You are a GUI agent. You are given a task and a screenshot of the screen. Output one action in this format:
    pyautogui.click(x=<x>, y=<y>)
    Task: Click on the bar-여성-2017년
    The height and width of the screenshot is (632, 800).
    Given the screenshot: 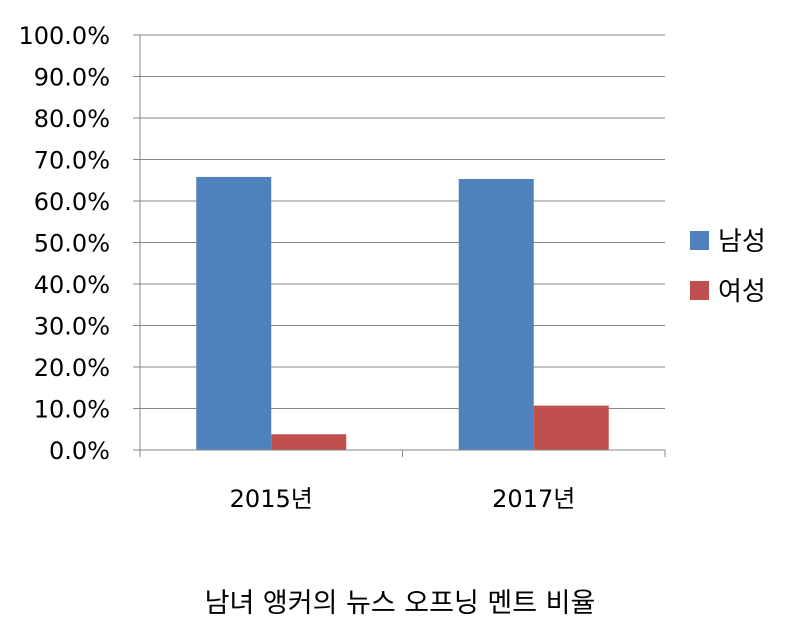 What is the action you would take?
    pyautogui.click(x=571, y=427)
    